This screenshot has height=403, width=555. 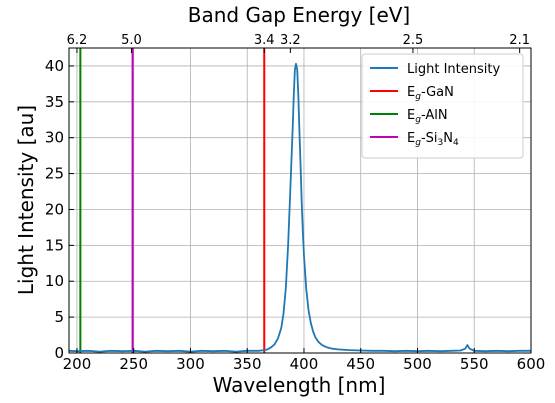 What do you see at coordinates (54, 138) in the screenshot?
I see `y-tick-label: 30` at bounding box center [54, 138].